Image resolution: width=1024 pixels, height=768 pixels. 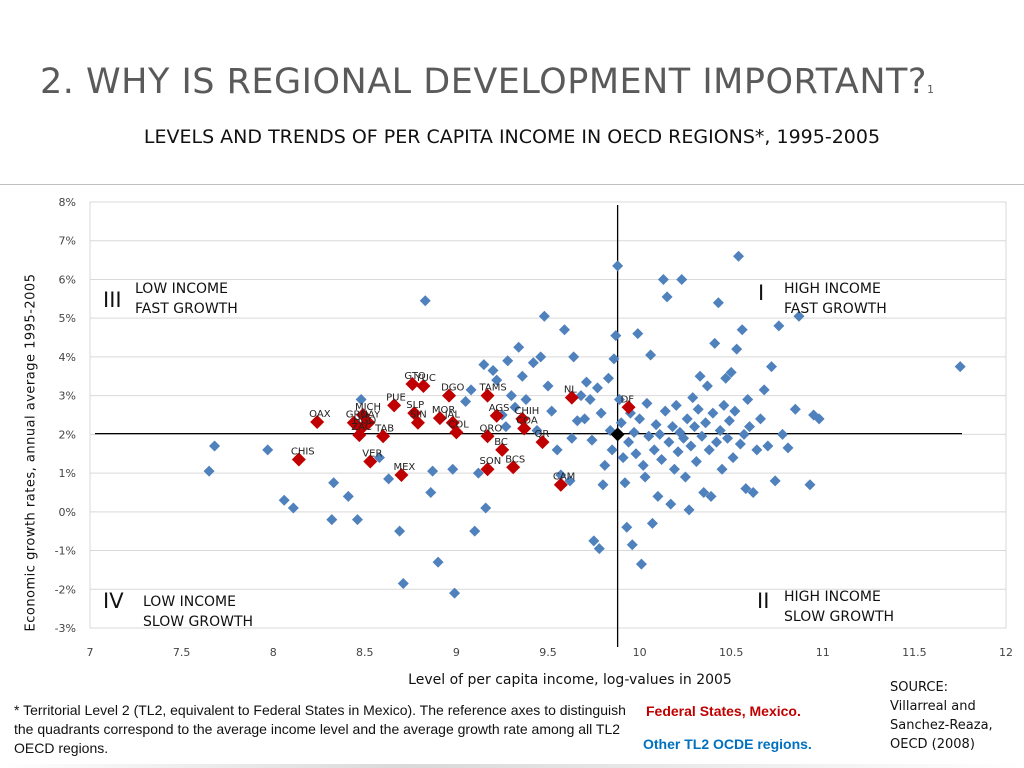 What do you see at coordinates (452, 415) in the screenshot?
I see `federal-state-label: JAL` at bounding box center [452, 415].